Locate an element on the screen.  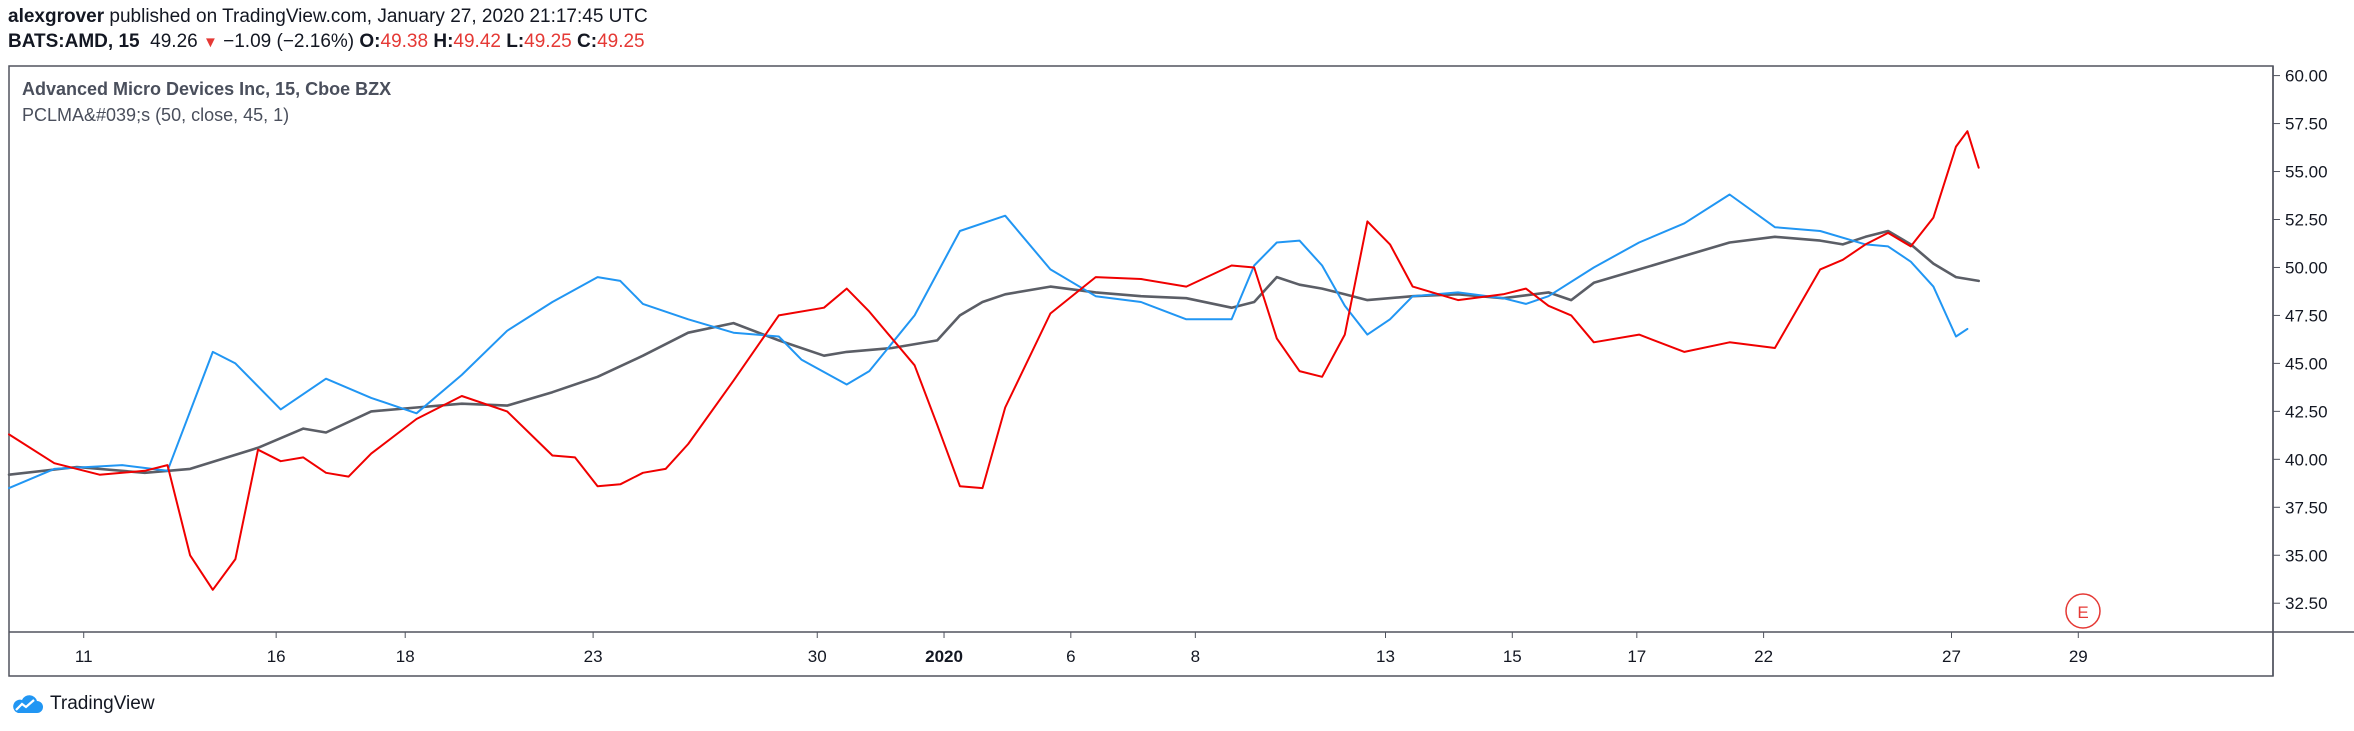
symbol-label: BATS:AMD, 15 is located at coordinates (74, 41).